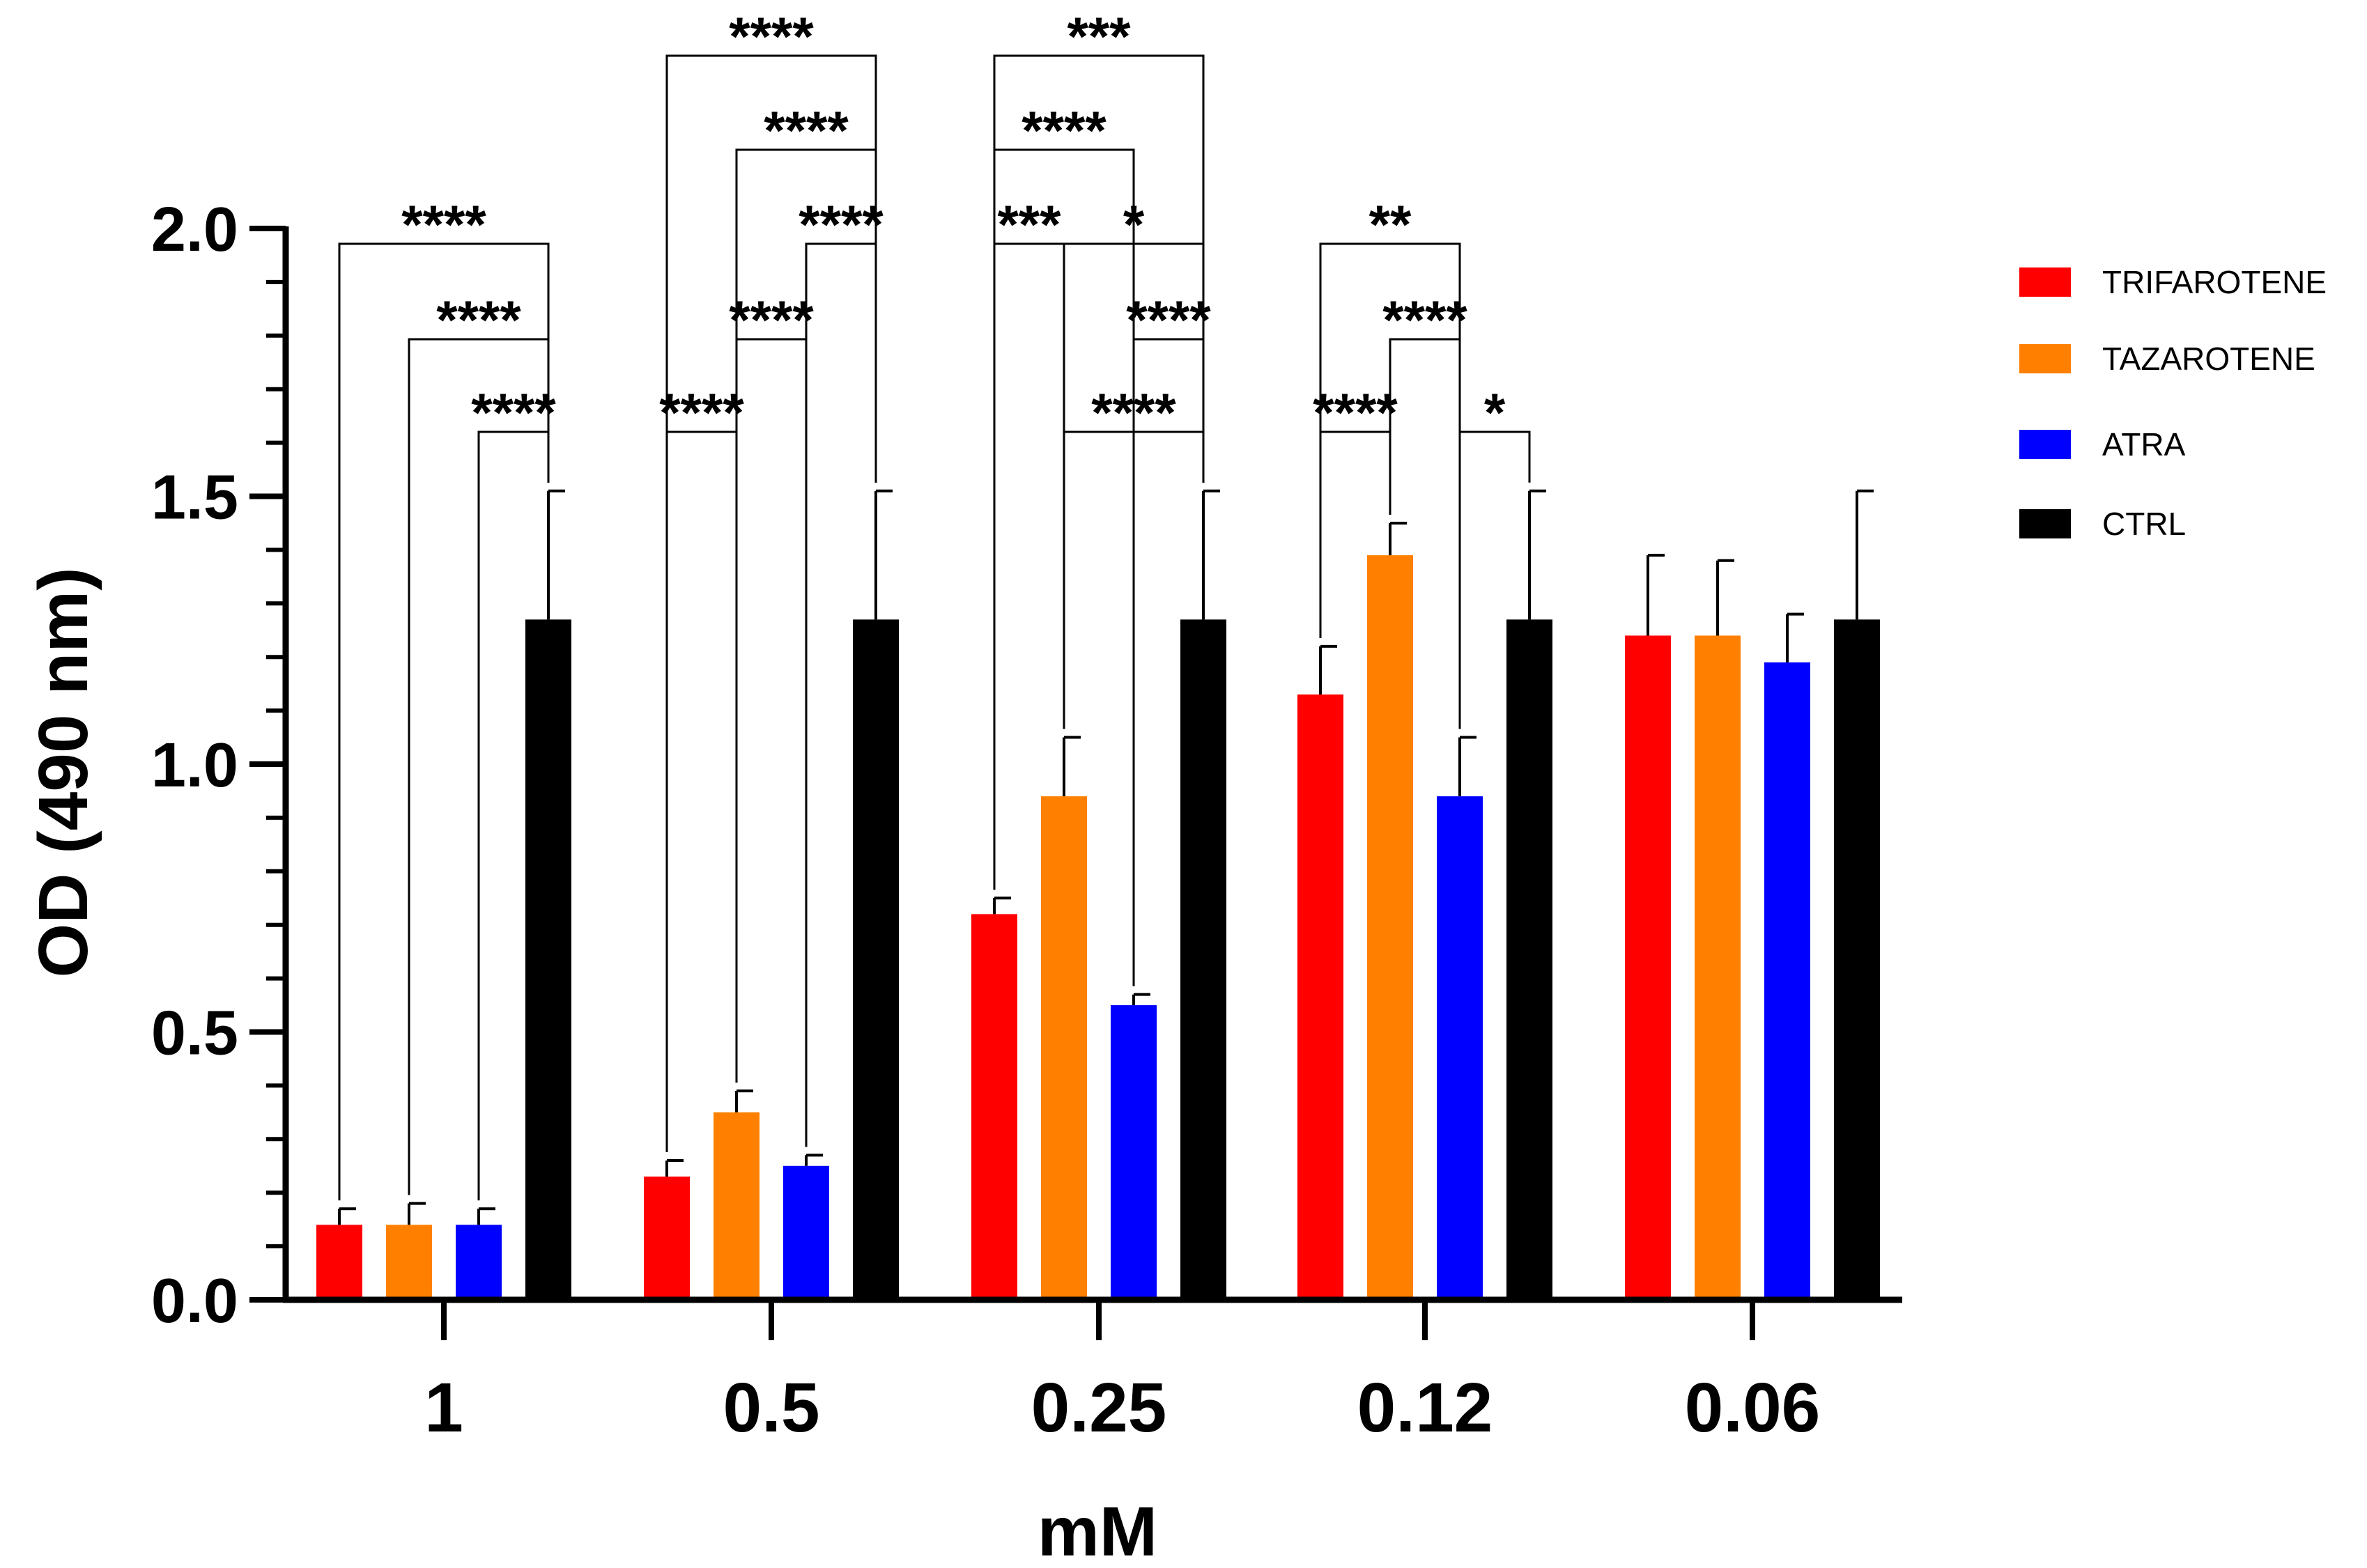  Describe the element at coordinates (2045, 358) in the screenshot. I see `legend-swatch-tazarotene` at that location.